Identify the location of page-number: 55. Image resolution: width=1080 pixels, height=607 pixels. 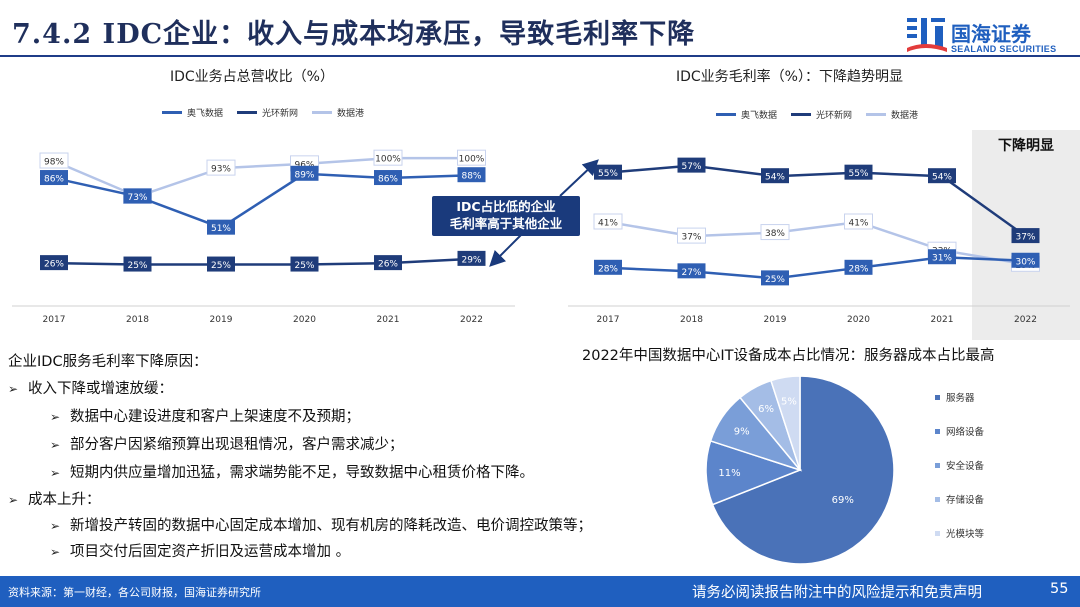
(1059, 589).